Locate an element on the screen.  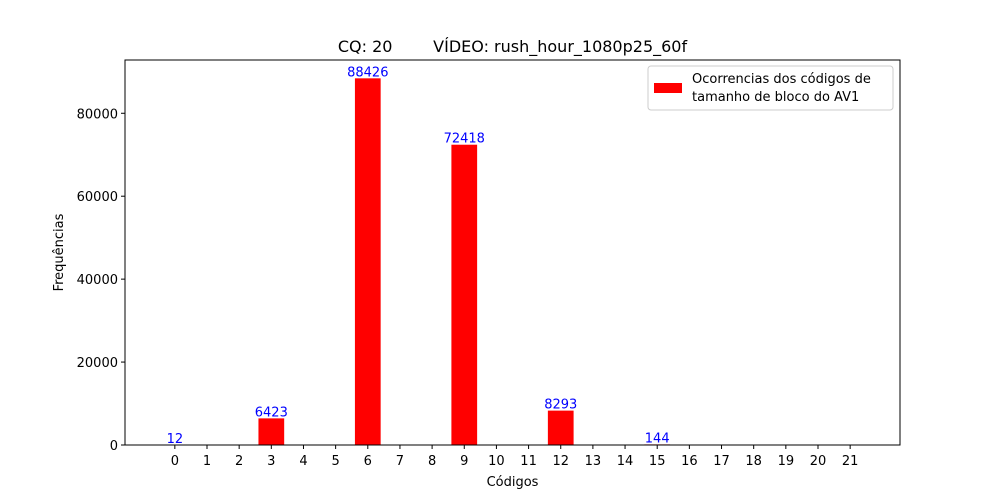
x-tick-label: 3 is located at coordinates (271, 461).